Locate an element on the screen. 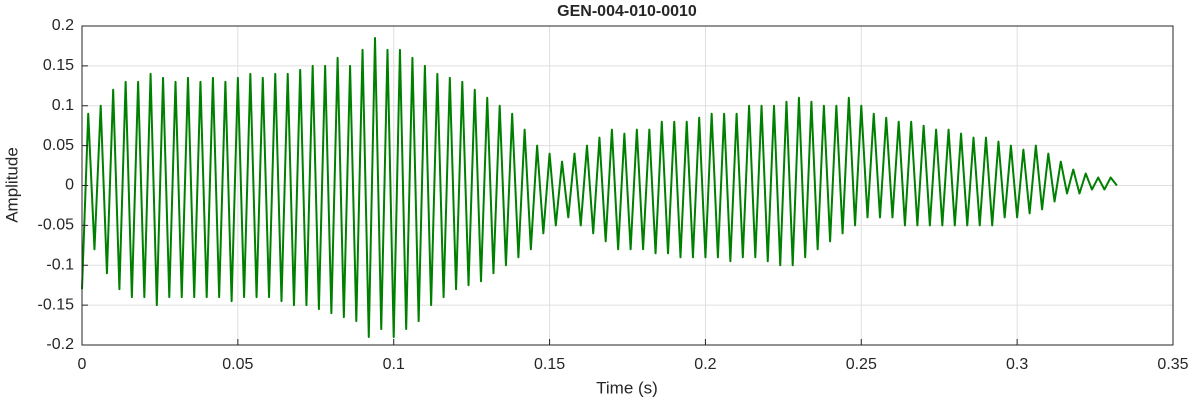 This screenshot has width=1193, height=404. y-tick-label: 0.15 is located at coordinates (58, 65).